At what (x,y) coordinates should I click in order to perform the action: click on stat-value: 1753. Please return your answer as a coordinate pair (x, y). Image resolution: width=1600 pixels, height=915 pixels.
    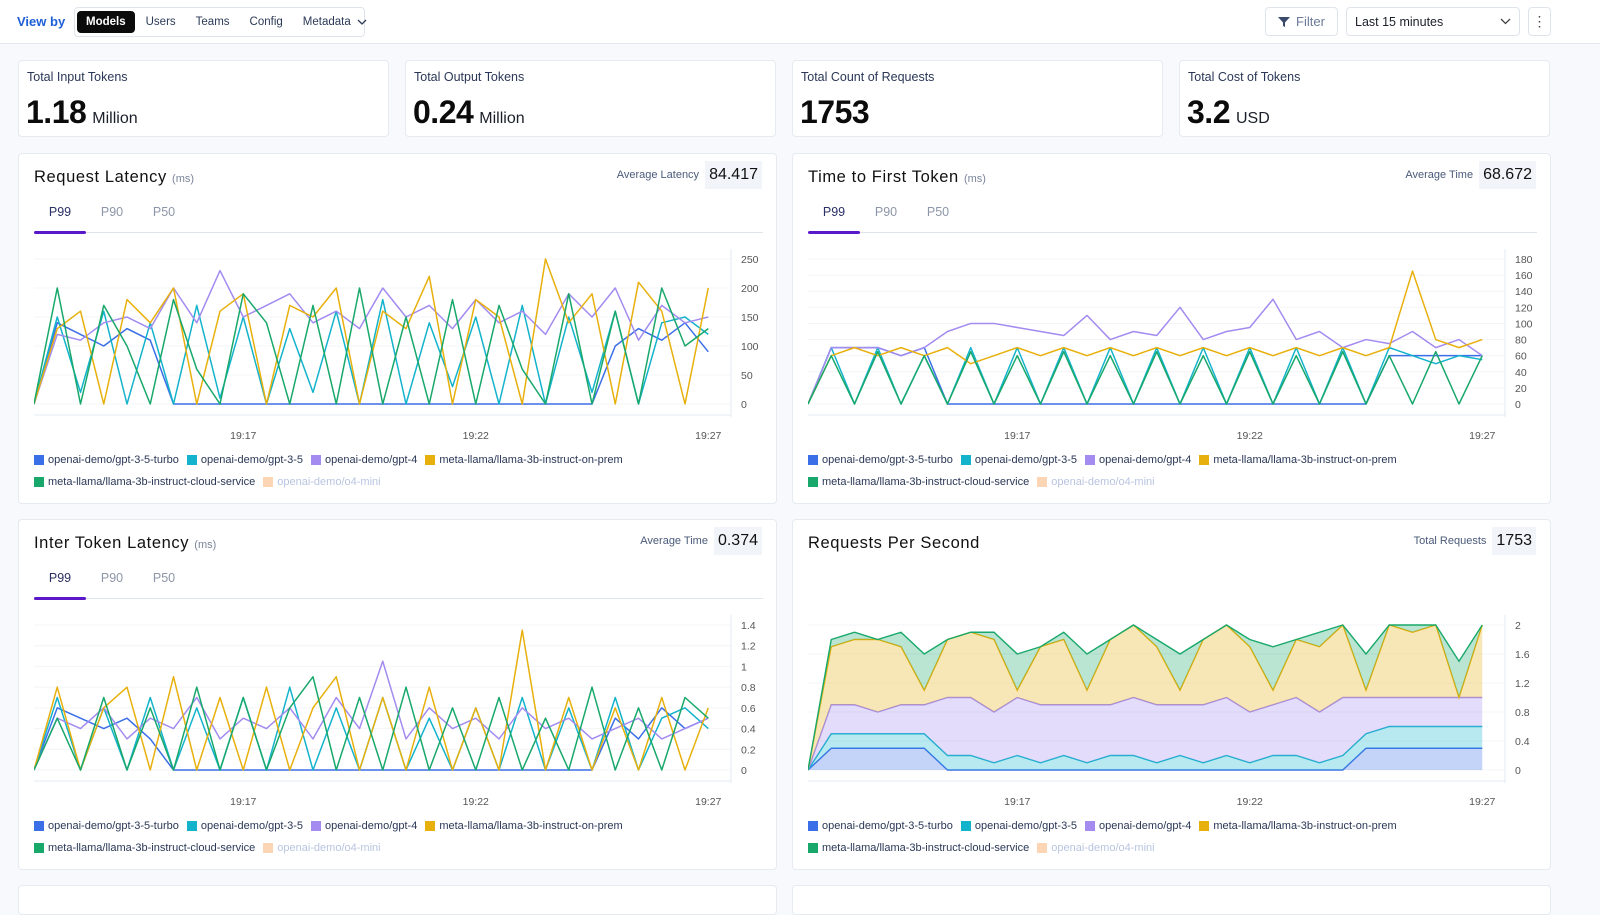
    Looking at the image, I should click on (835, 112).